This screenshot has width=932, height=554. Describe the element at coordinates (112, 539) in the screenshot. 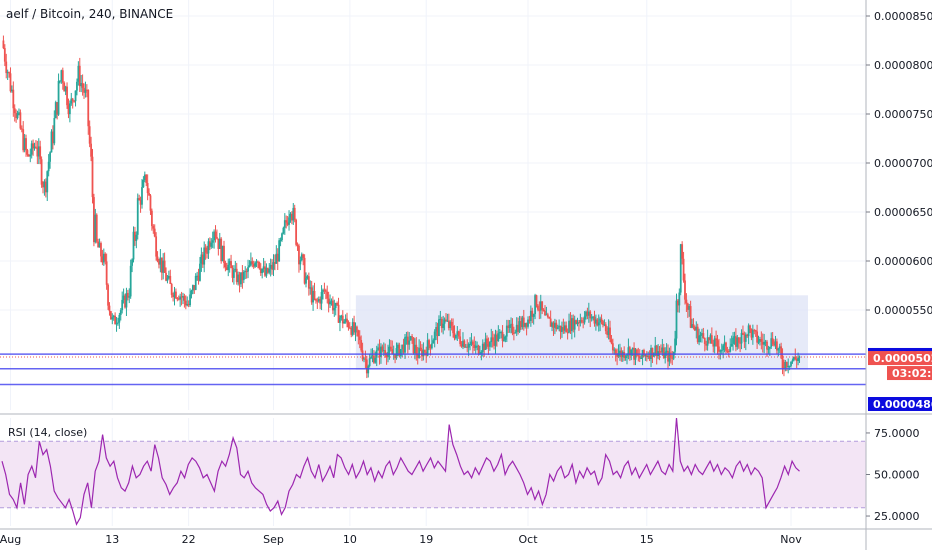

I see `time-tick-label: 13` at that location.